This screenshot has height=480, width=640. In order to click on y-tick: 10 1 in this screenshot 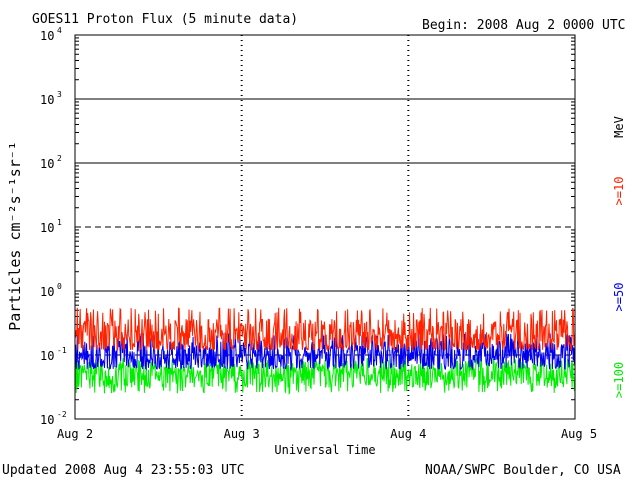, I will do `click(51, 226)`.